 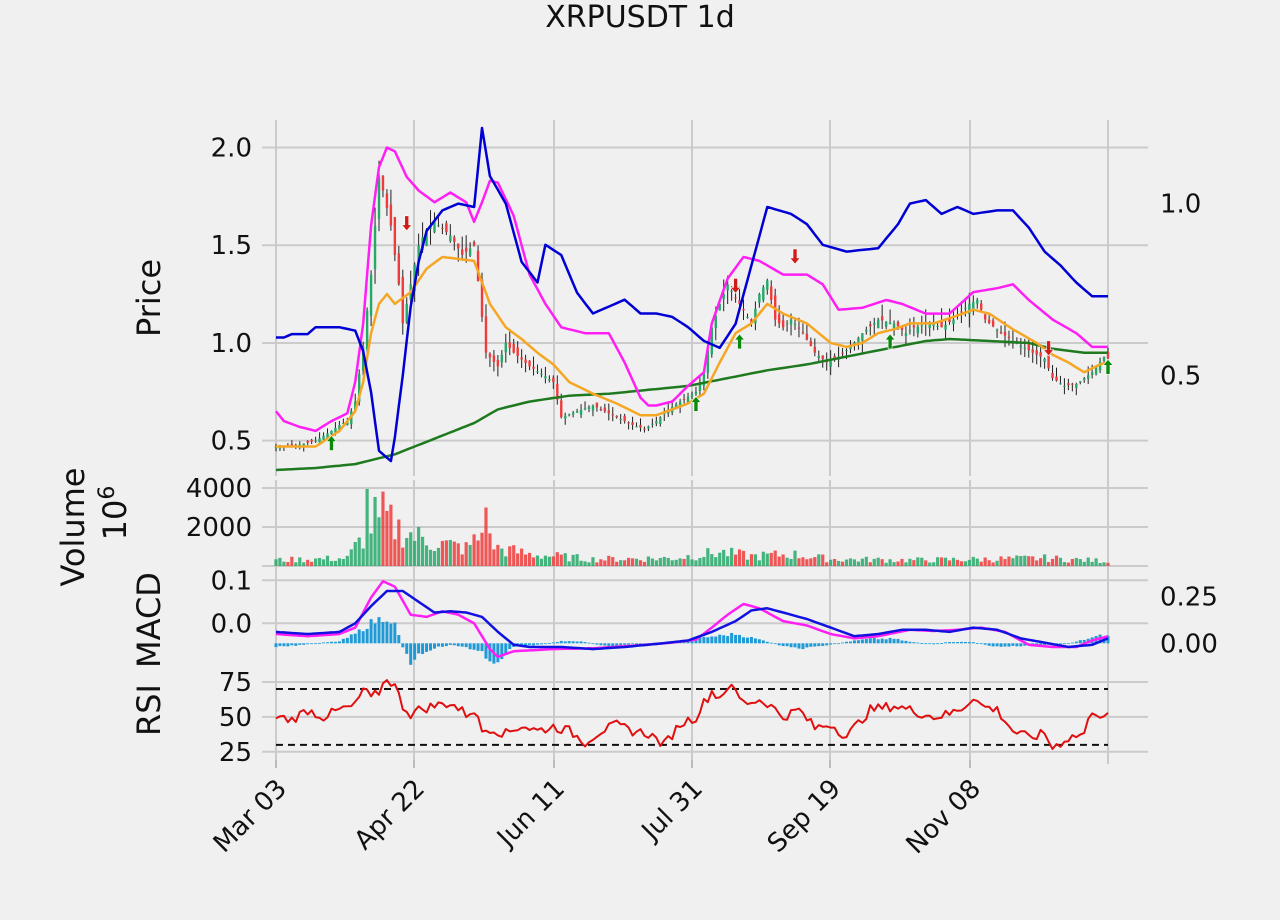 What do you see at coordinates (114, 513) in the screenshot?
I see `volume-offset-label: 106` at bounding box center [114, 513].